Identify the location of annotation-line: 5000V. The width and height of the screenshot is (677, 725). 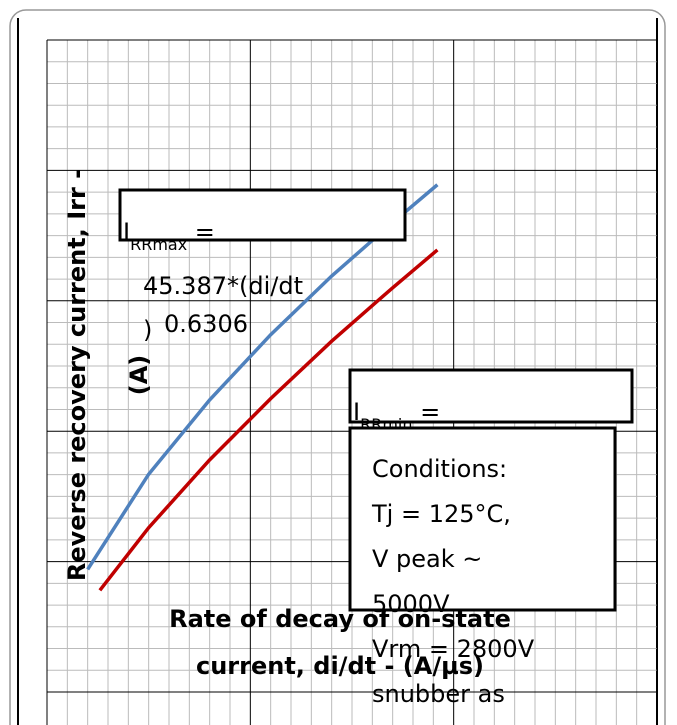
(411, 604).